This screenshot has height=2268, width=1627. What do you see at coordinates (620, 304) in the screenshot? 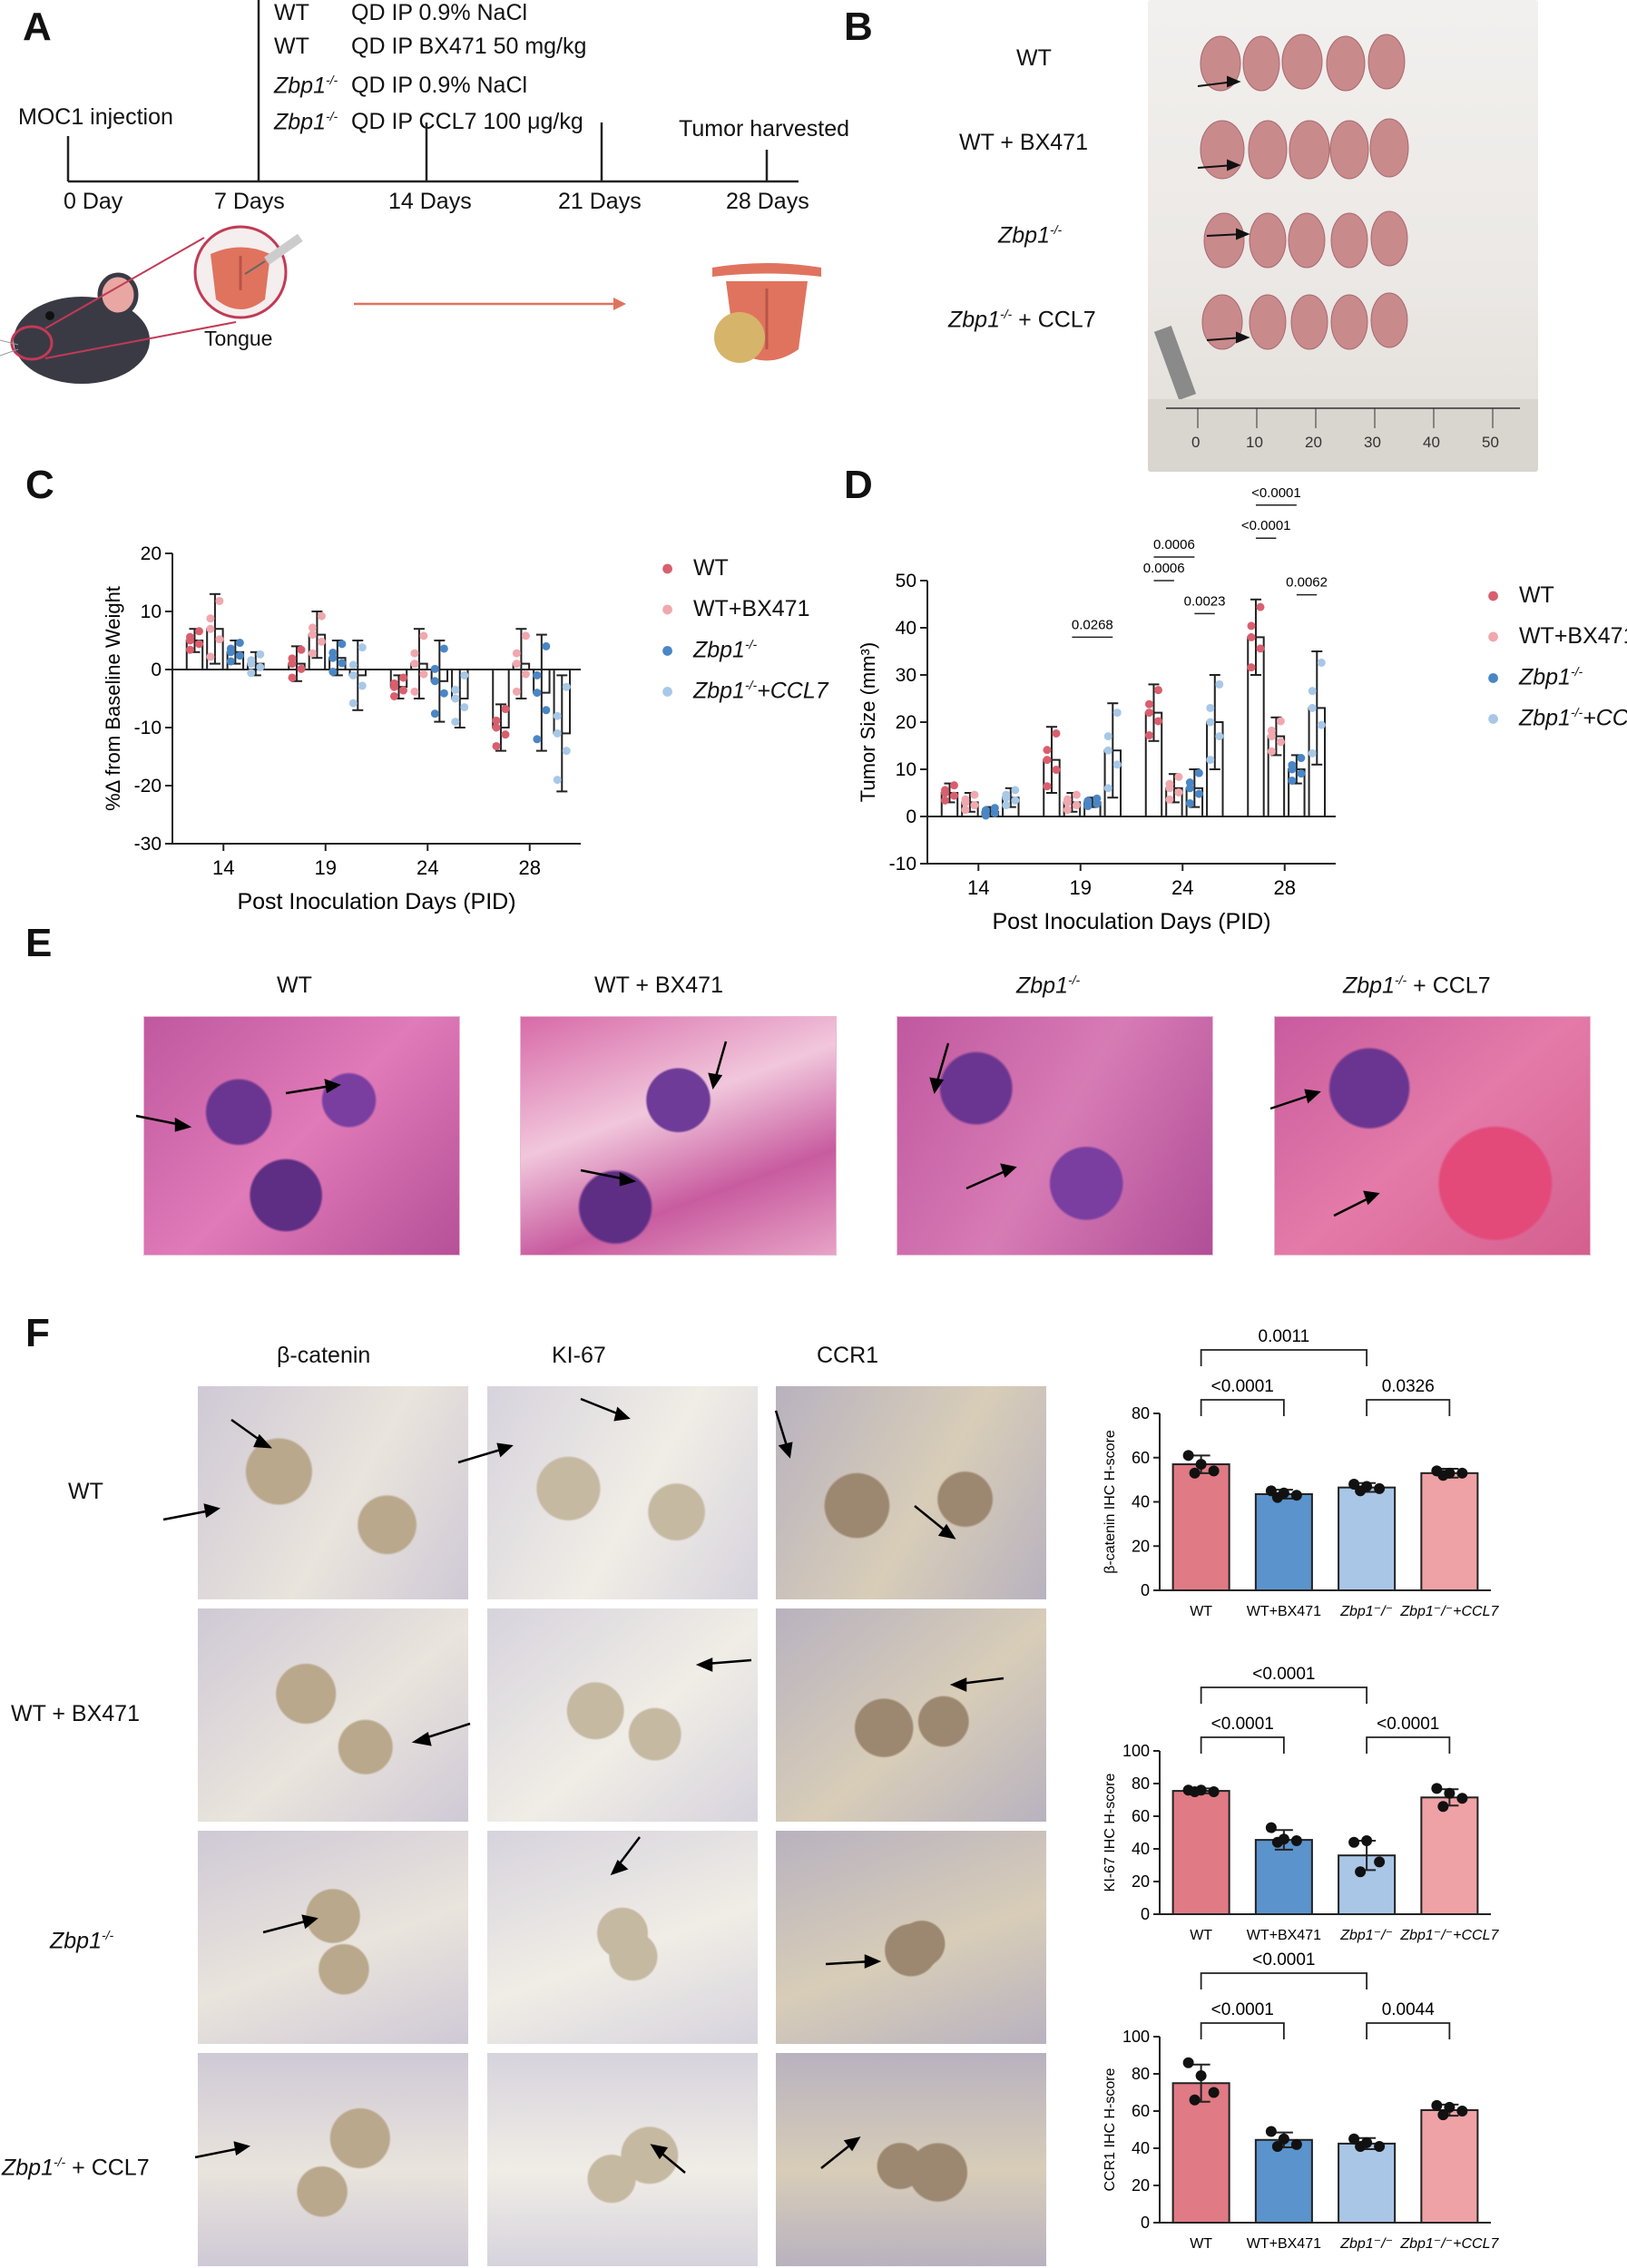
I see `progression-arrowhead` at bounding box center [620, 304].